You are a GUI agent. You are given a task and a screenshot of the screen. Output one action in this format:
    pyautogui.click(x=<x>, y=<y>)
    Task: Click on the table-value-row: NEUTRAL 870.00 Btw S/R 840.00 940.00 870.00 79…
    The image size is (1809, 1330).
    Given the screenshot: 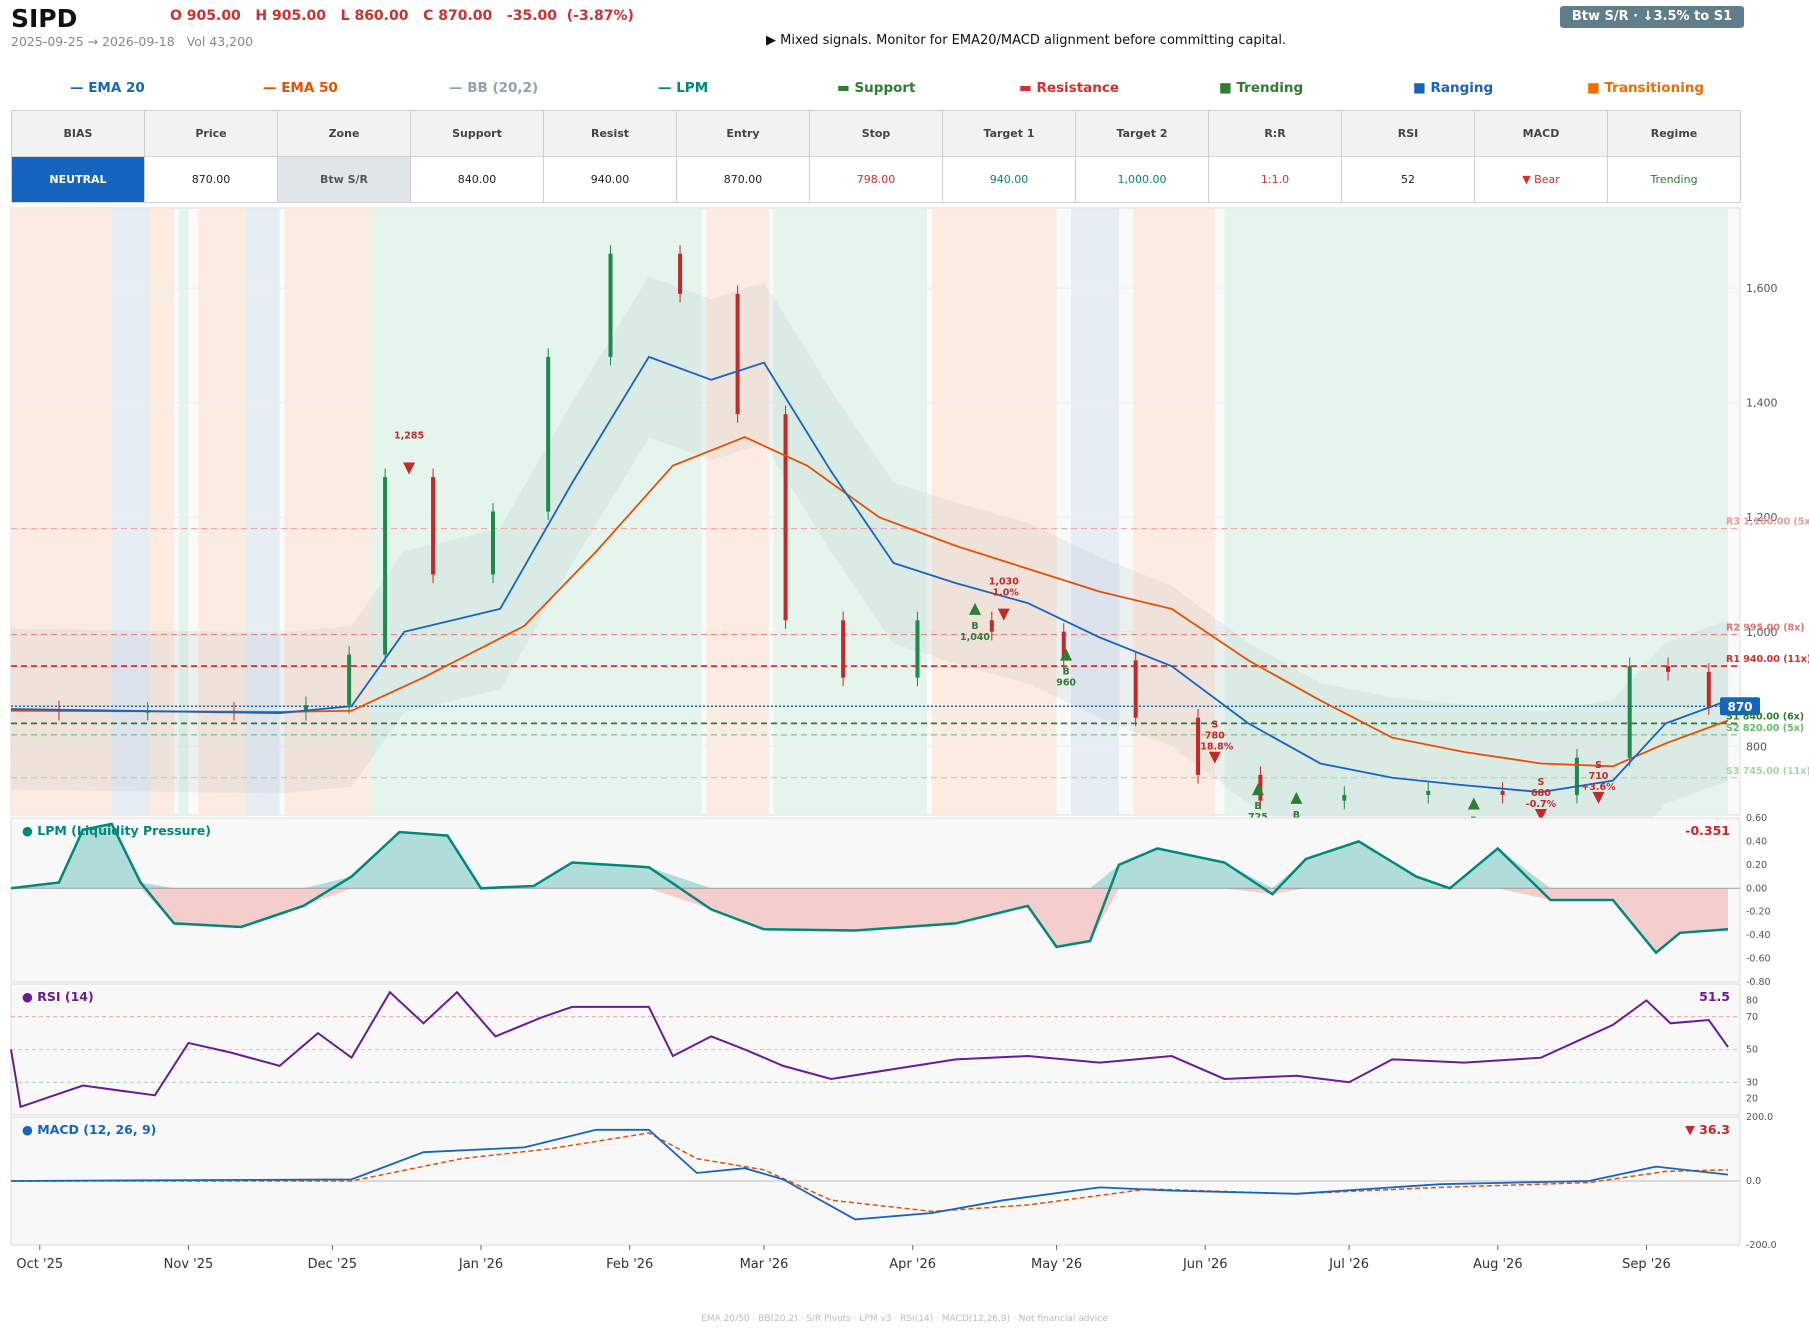 What is the action you would take?
    pyautogui.click(x=876, y=179)
    